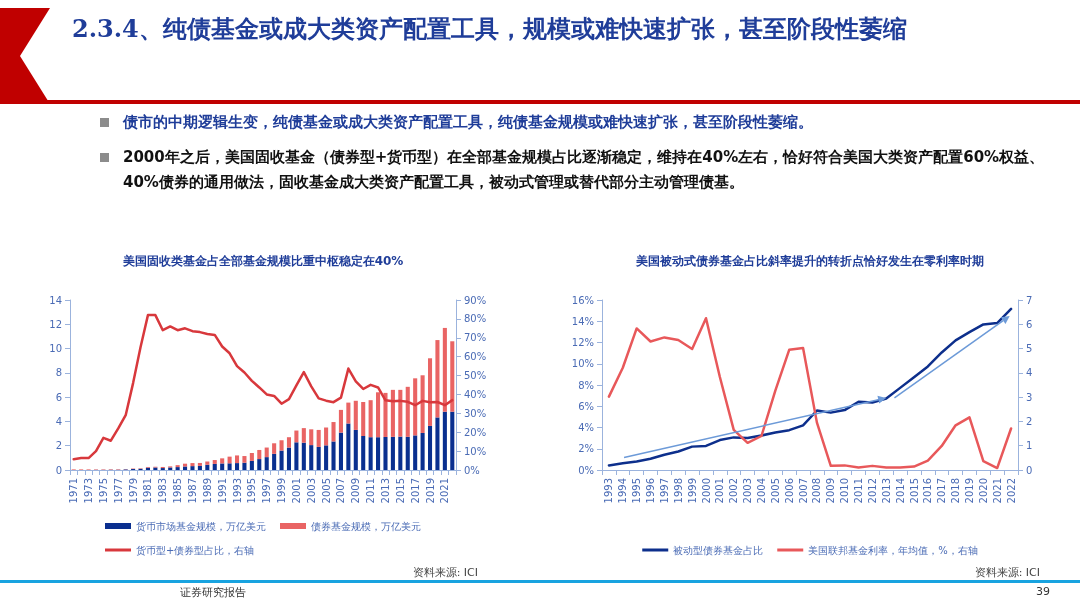 This screenshot has height=608, width=1080. Describe the element at coordinates (1029, 324) in the screenshot. I see `y2-tick-label: 6` at that location.